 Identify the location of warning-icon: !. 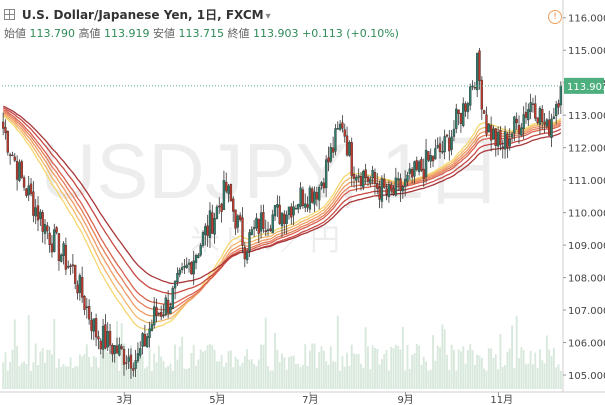
(555, 17).